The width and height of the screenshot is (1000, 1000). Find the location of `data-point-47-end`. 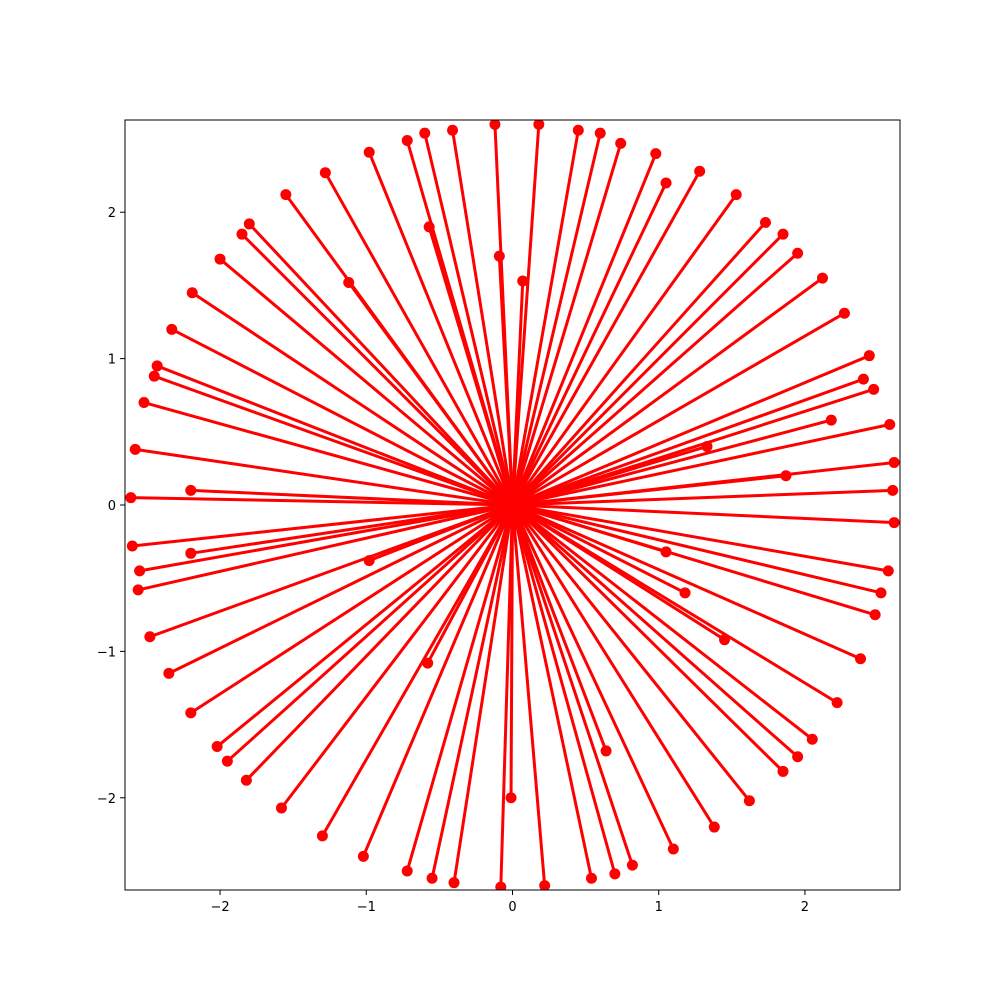

data-point-47-end is located at coordinates (783, 771).